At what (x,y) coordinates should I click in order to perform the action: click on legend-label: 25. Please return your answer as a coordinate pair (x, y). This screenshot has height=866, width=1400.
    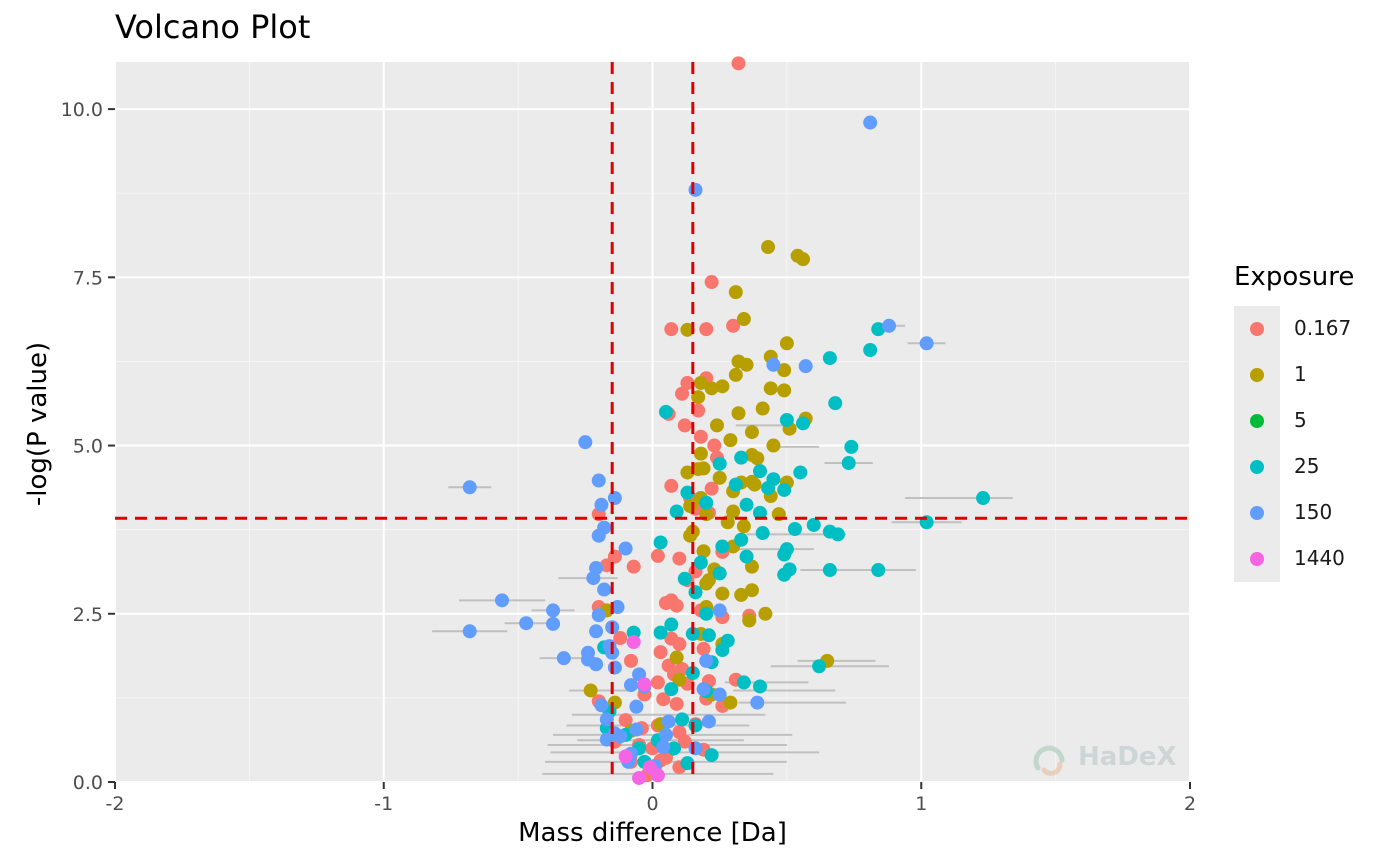
    Looking at the image, I should click on (1307, 466).